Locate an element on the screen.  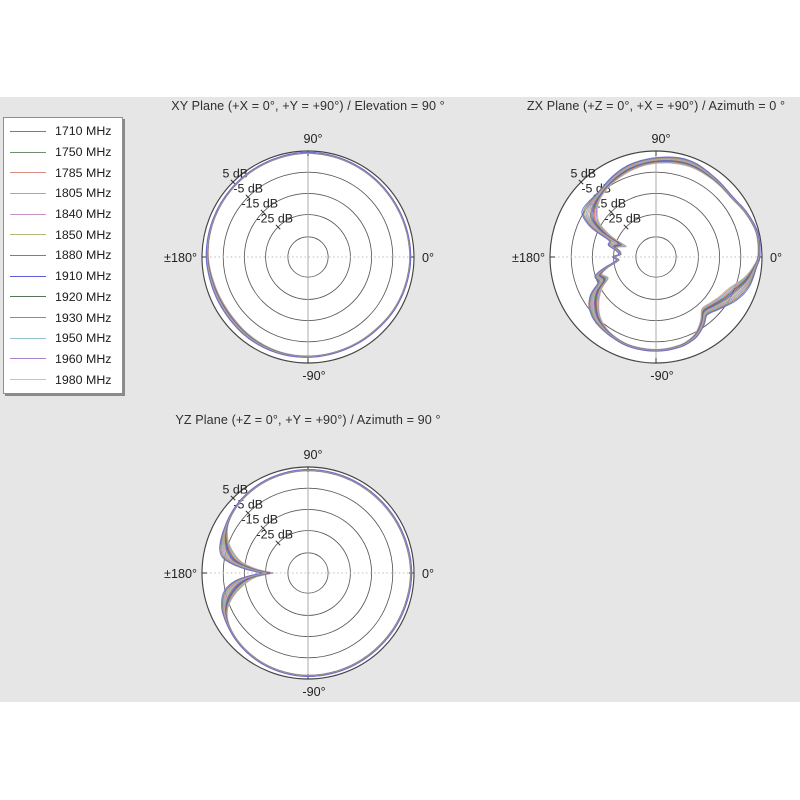
legend-item: 1850 MHz is located at coordinates (63, 235).